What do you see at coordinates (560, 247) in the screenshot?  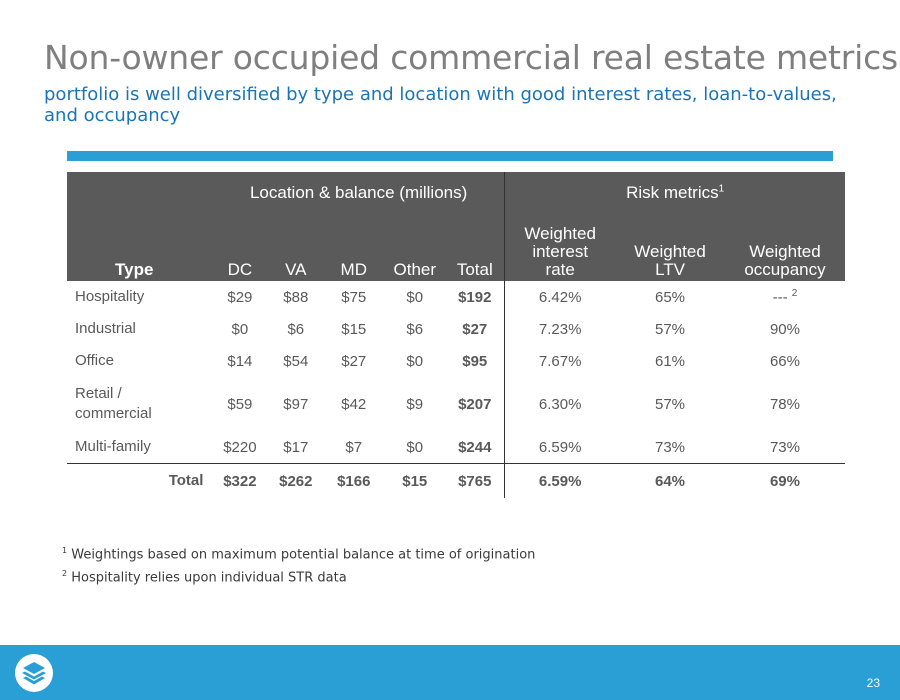 I see `col-weighted-interest-rate: Weighted interest rate` at bounding box center [560, 247].